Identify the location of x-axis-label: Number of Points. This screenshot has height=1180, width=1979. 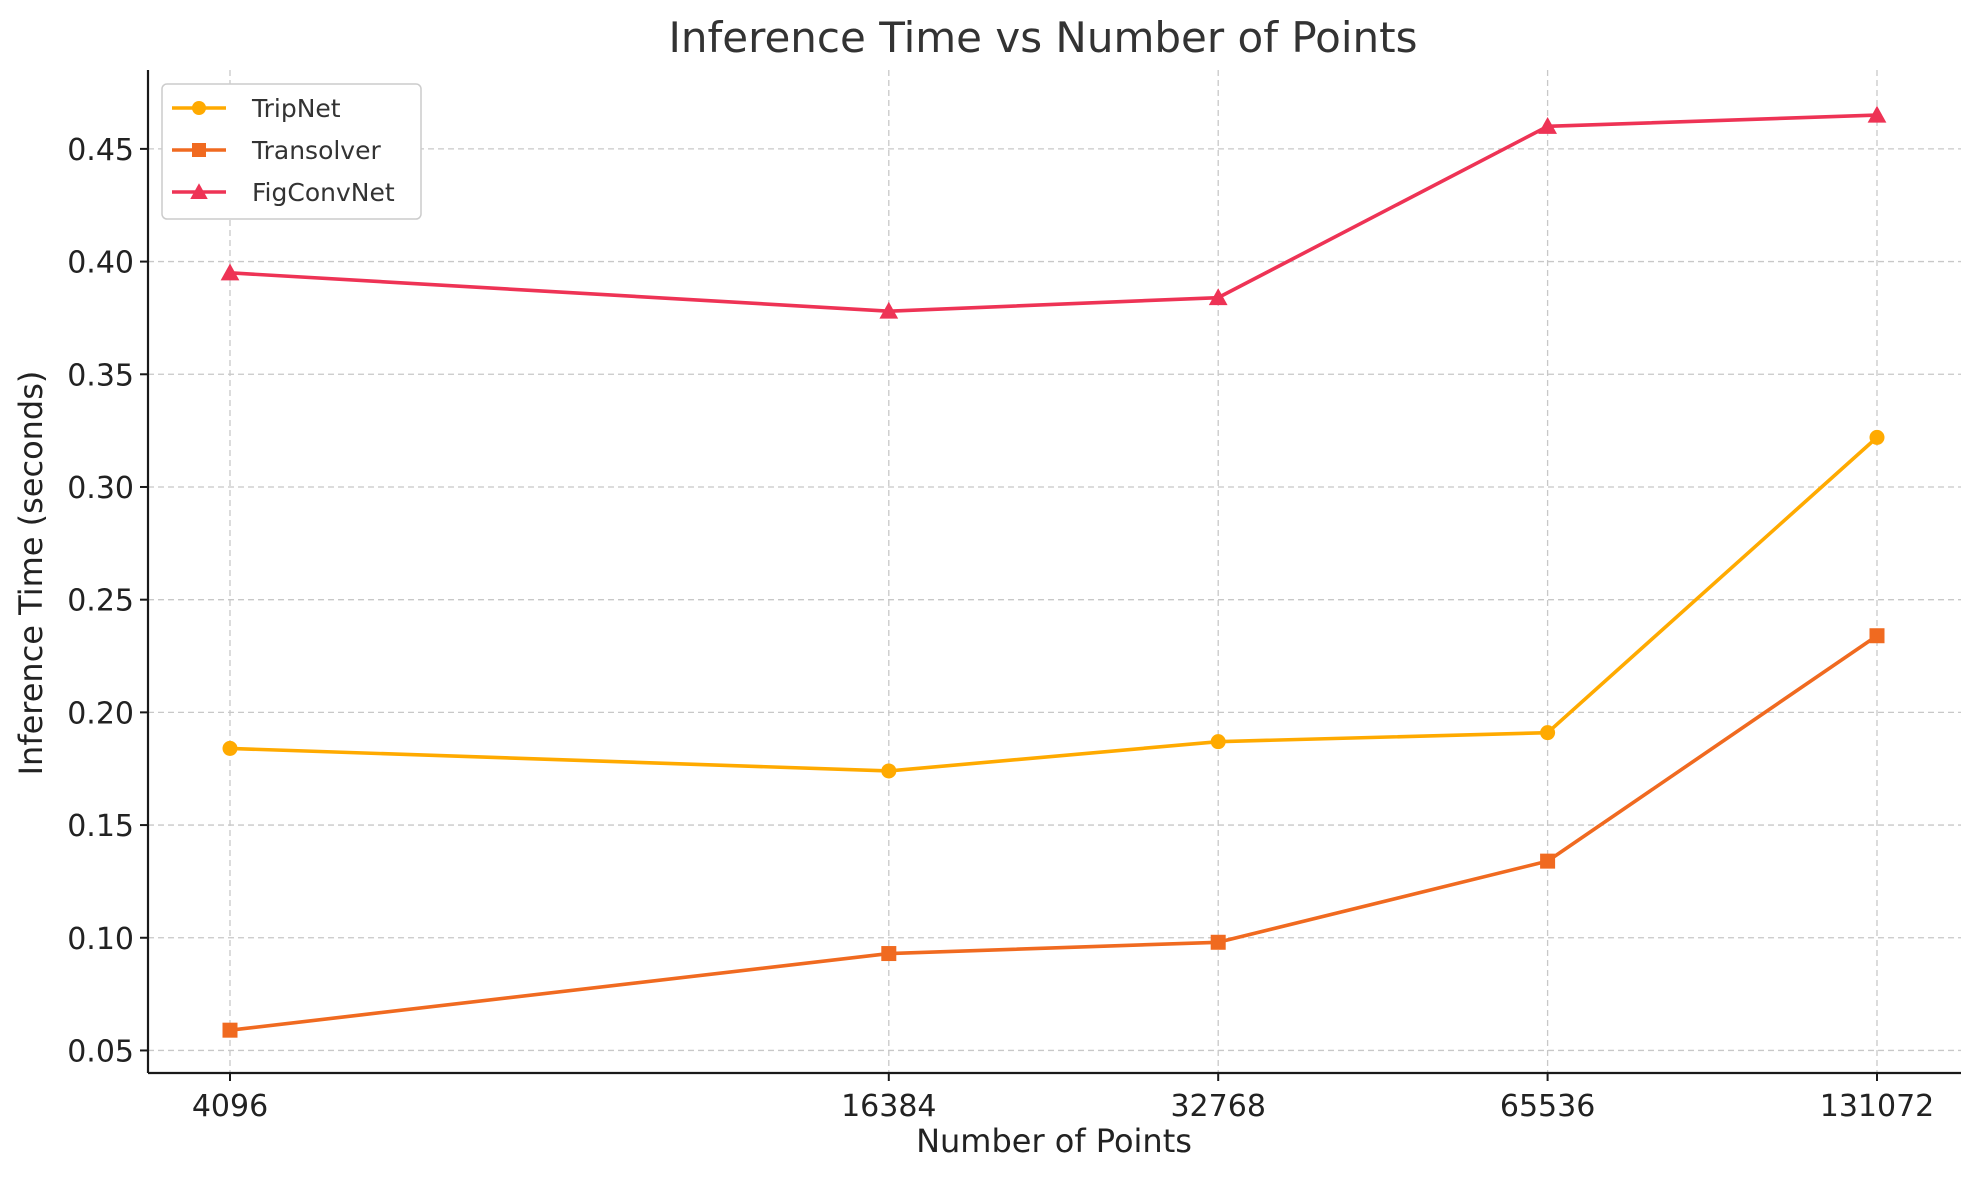
(1054, 1141).